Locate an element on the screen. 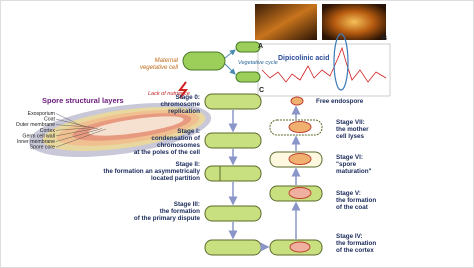 The width and height of the screenshot is (474, 268). stage-label: Stage IV: is located at coordinates (349, 236).